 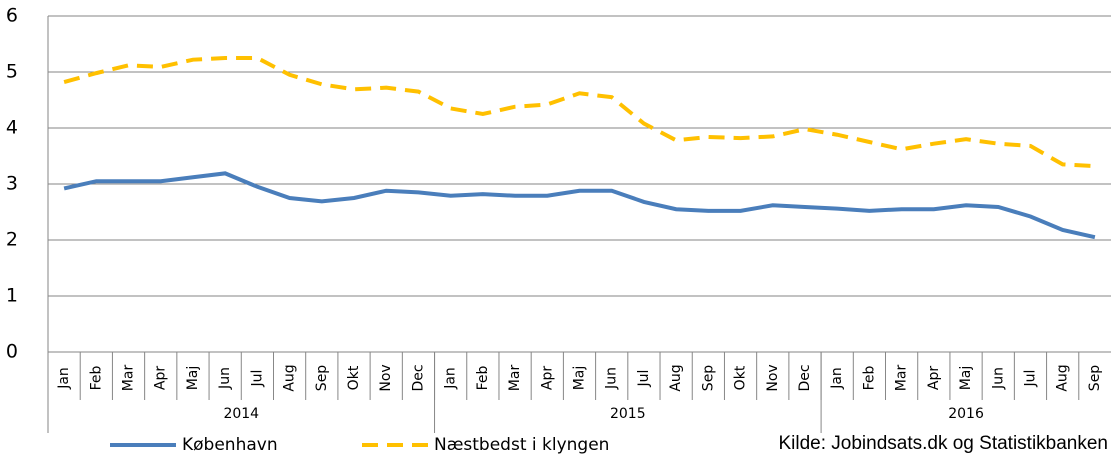 What do you see at coordinates (966, 414) in the screenshot?
I see `x-group-label: 2016` at bounding box center [966, 414].